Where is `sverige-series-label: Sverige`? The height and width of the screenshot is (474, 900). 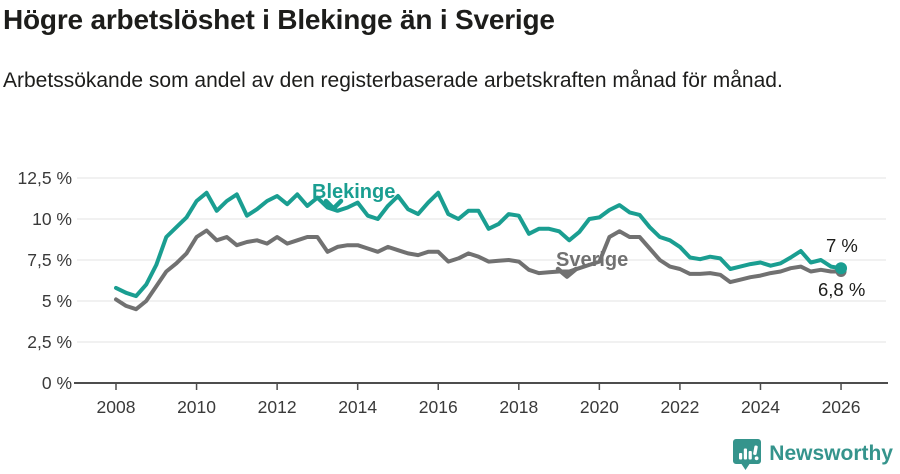 sverige-series-label: Sverige is located at coordinates (592, 260).